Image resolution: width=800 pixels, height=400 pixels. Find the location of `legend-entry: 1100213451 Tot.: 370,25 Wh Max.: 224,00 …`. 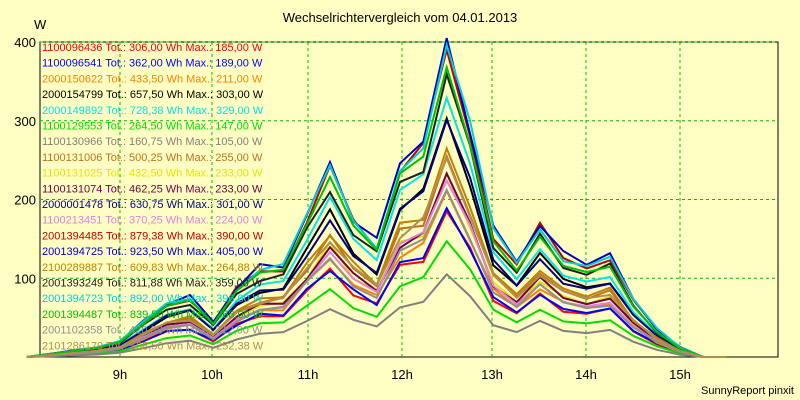

legend-entry: 1100213451 Tot.: 370,25 Wh Max.: 224,00 … is located at coordinates (152, 221).